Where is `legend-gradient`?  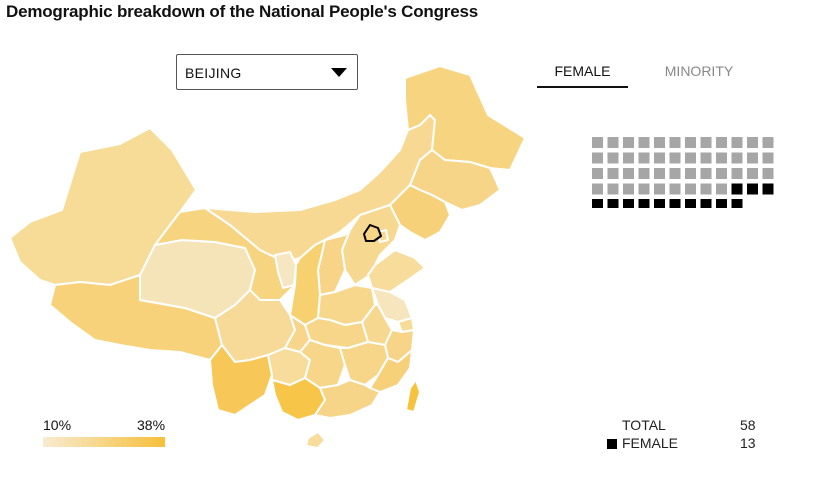
legend-gradient is located at coordinates (104, 442).